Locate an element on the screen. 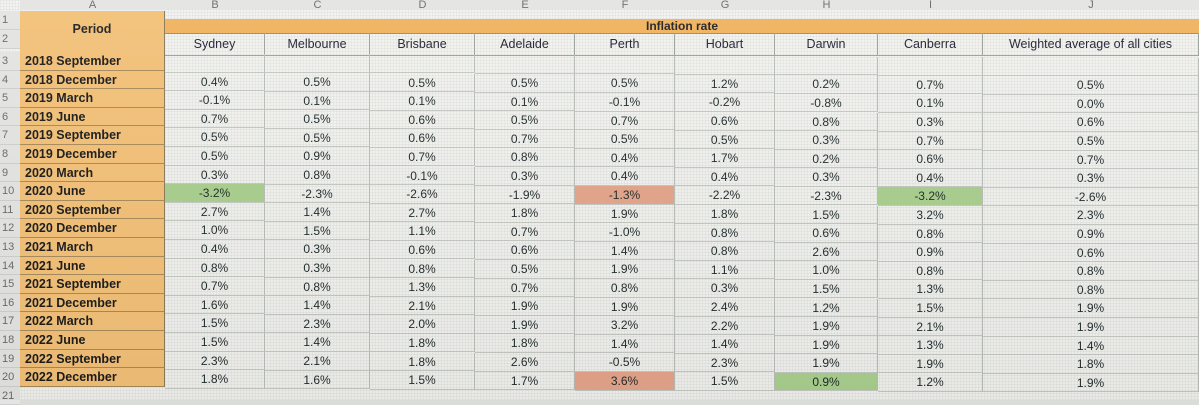 This screenshot has height=405, width=1199. period-cell: 2021 December is located at coordinates (92, 303).